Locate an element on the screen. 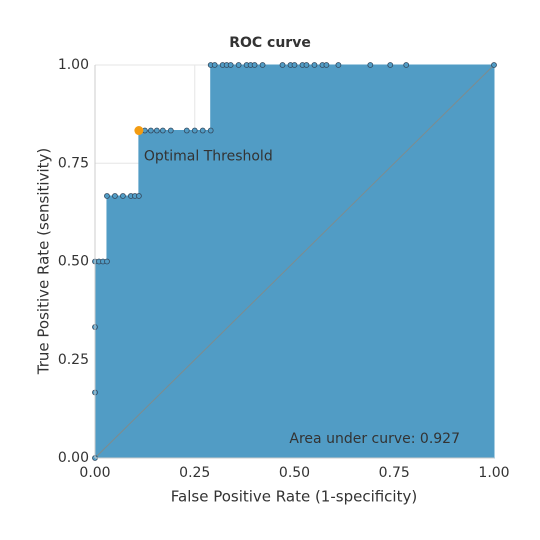 The width and height of the screenshot is (540, 540). y-tick-label: 0.25 is located at coordinates (73, 360).